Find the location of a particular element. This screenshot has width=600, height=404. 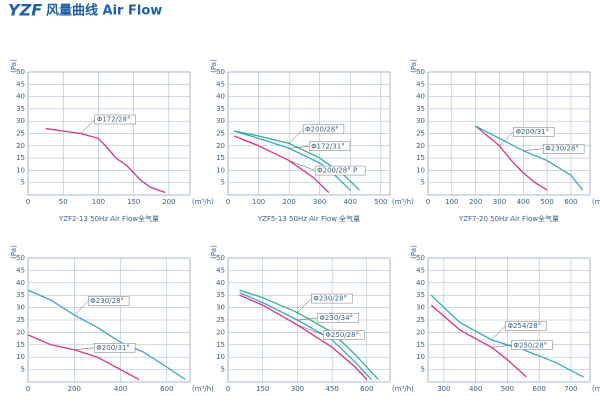

legend-label: Φ254/28° is located at coordinates (525, 326).